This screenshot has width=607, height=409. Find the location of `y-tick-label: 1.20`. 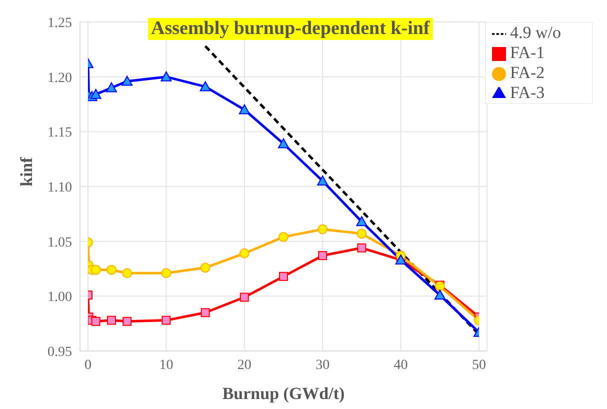

y-tick-label: 1.20 is located at coordinates (60, 78).